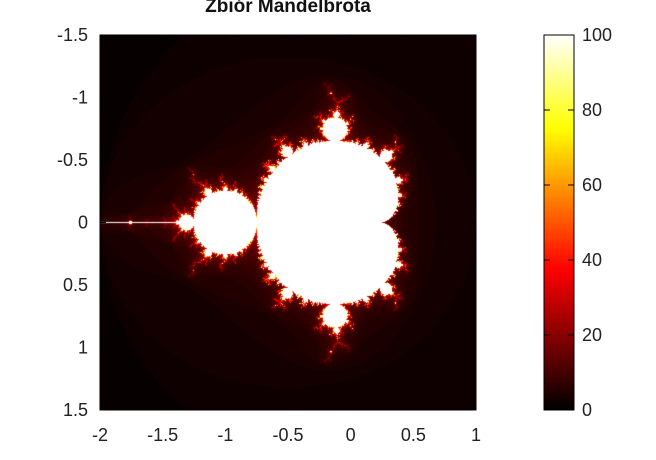 The height and width of the screenshot is (460, 656). What do you see at coordinates (288, 8) in the screenshot?
I see `chart-title: Zbiór Mandelbrota` at bounding box center [288, 8].